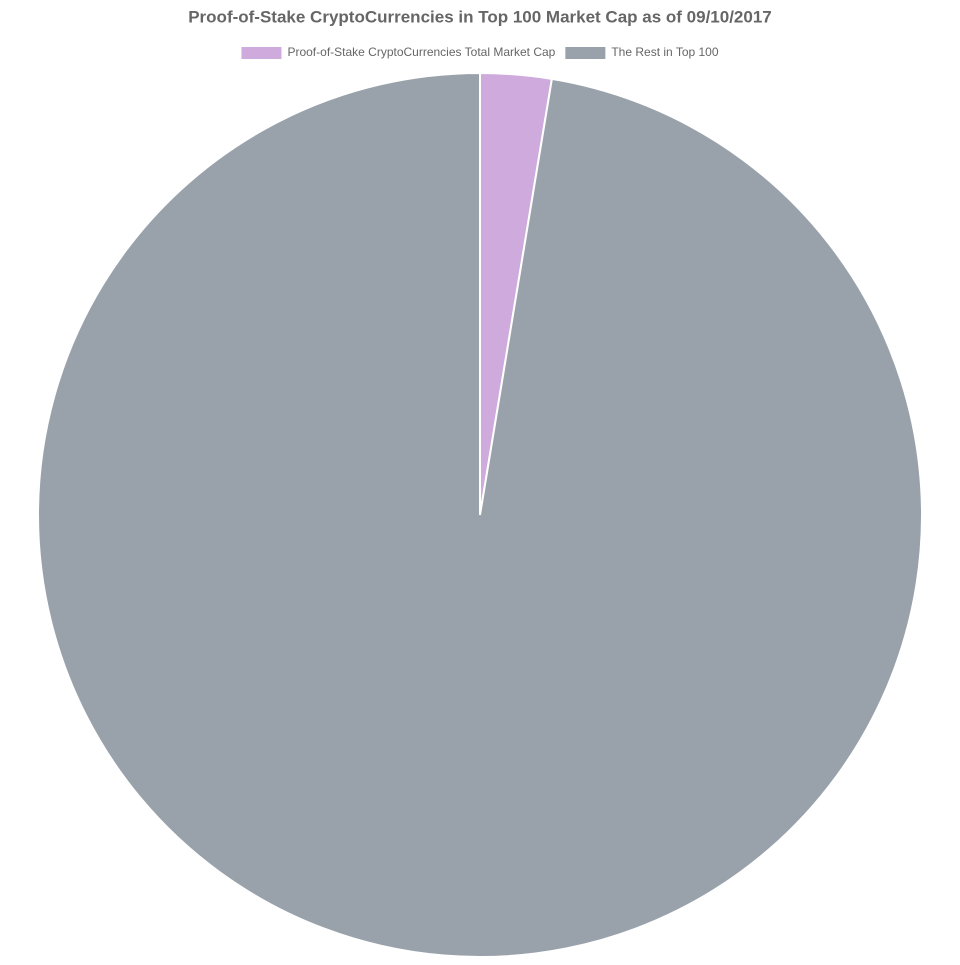 This screenshot has width=960, height=965. What do you see at coordinates (665, 52) in the screenshot?
I see `legend-label: The Rest in Top 100` at bounding box center [665, 52].